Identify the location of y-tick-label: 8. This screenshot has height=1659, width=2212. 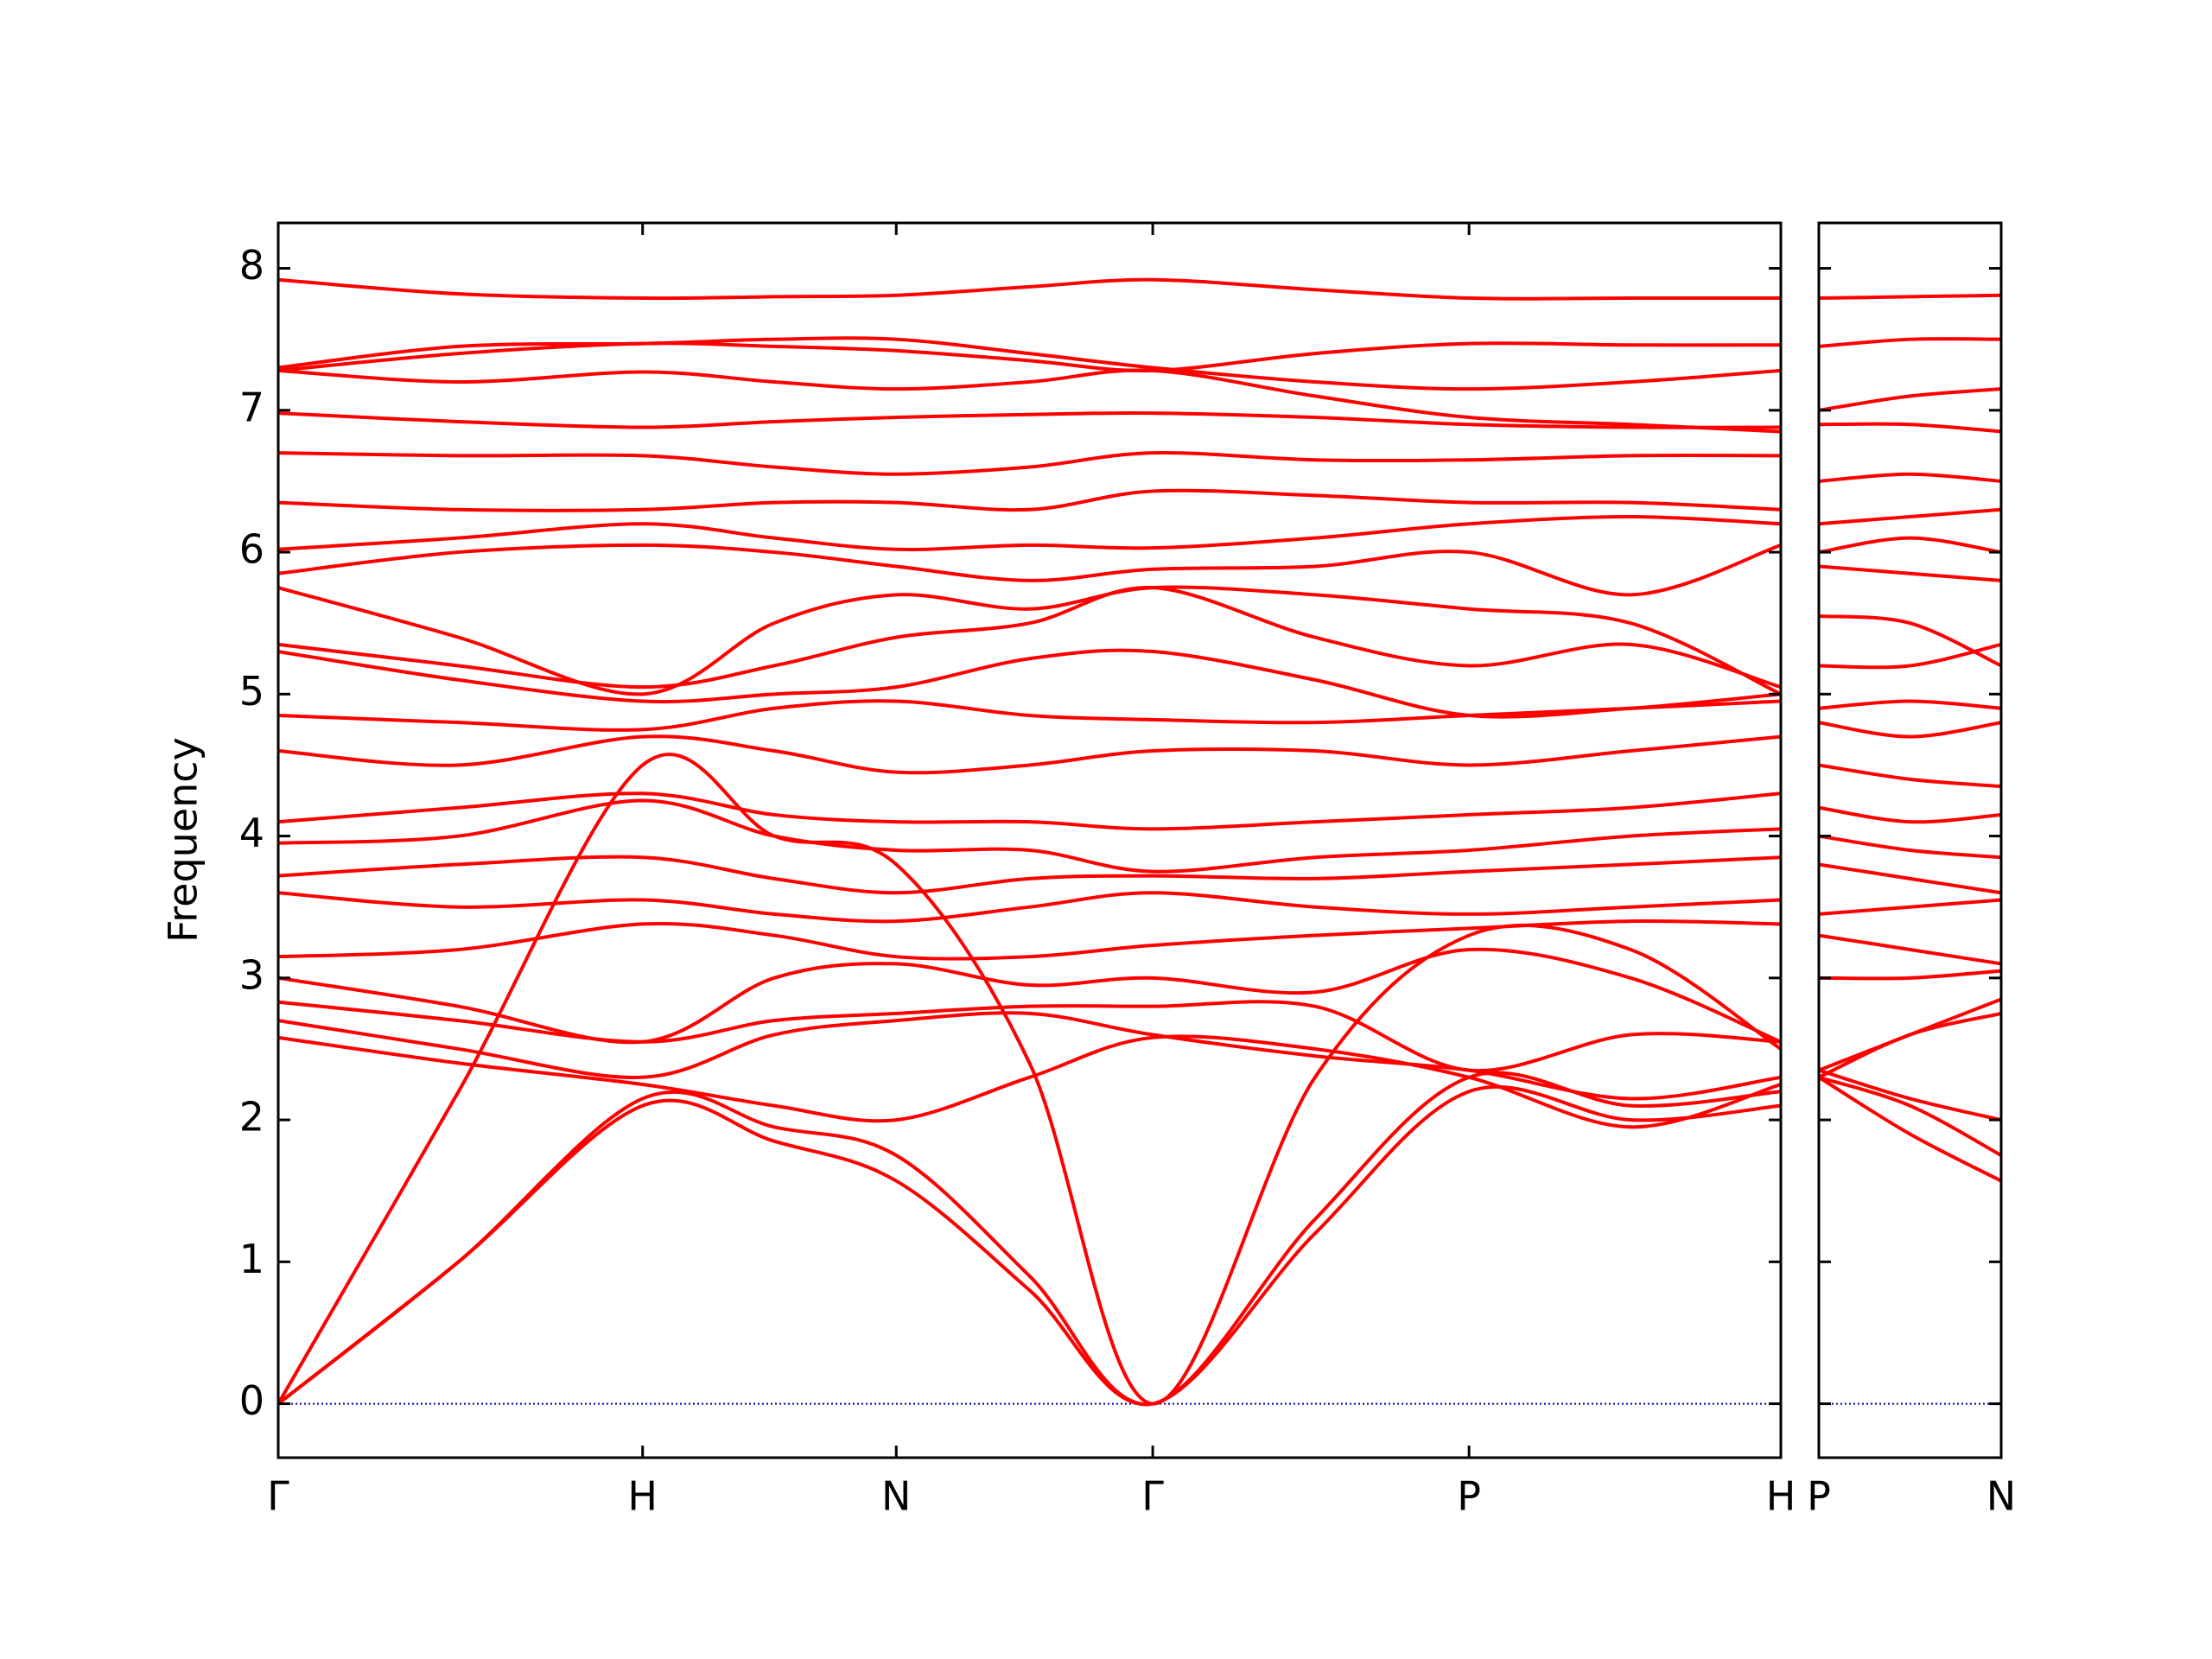
(251, 265).